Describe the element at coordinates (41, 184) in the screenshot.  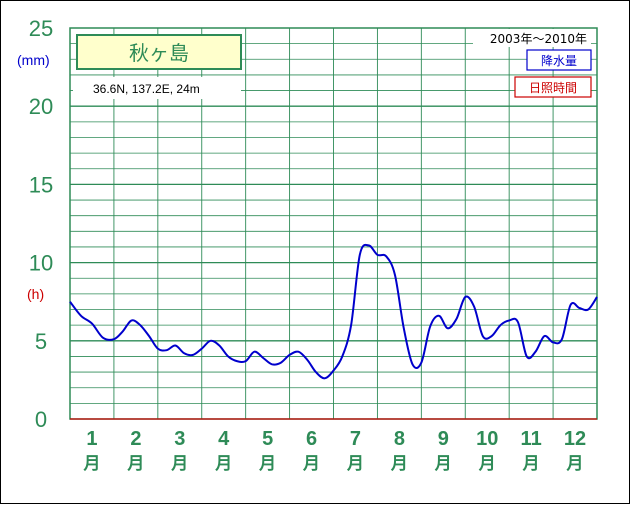
I see `y-tick-label: 15` at that location.